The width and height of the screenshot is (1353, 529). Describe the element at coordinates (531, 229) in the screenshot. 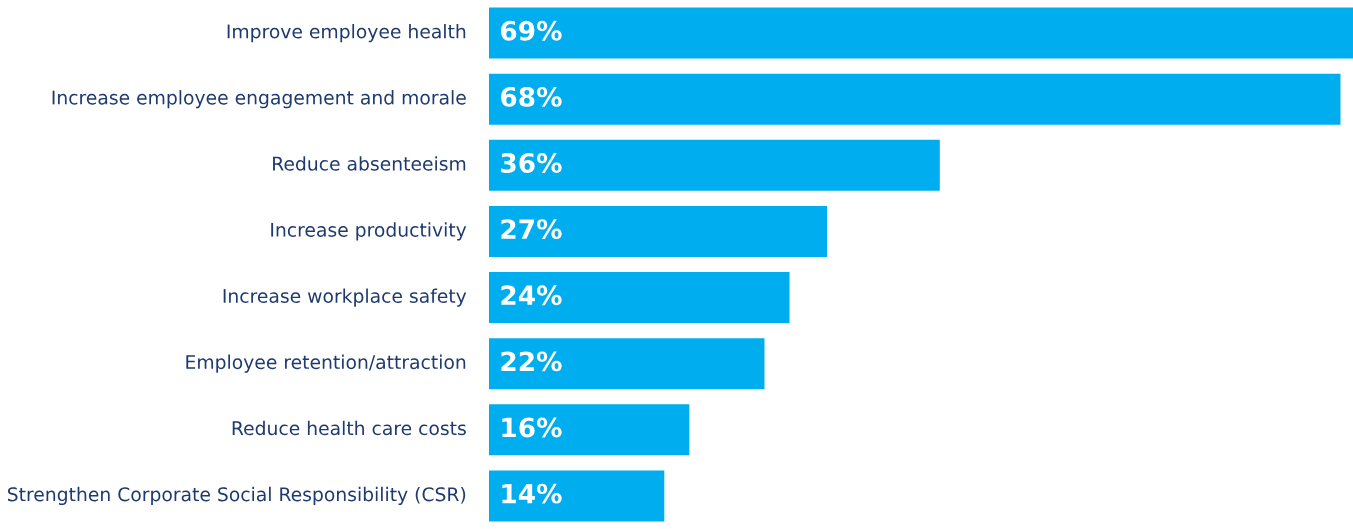

I see `data-label: 27%` at that location.